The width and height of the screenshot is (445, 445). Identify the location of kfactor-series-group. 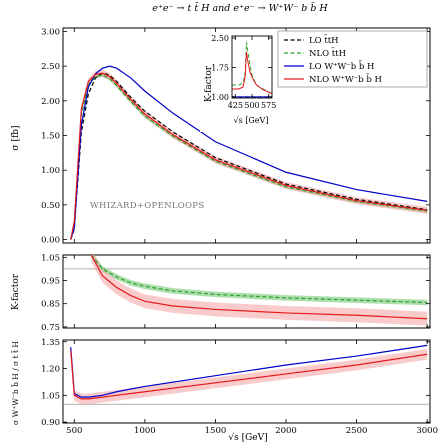
(246, 290).